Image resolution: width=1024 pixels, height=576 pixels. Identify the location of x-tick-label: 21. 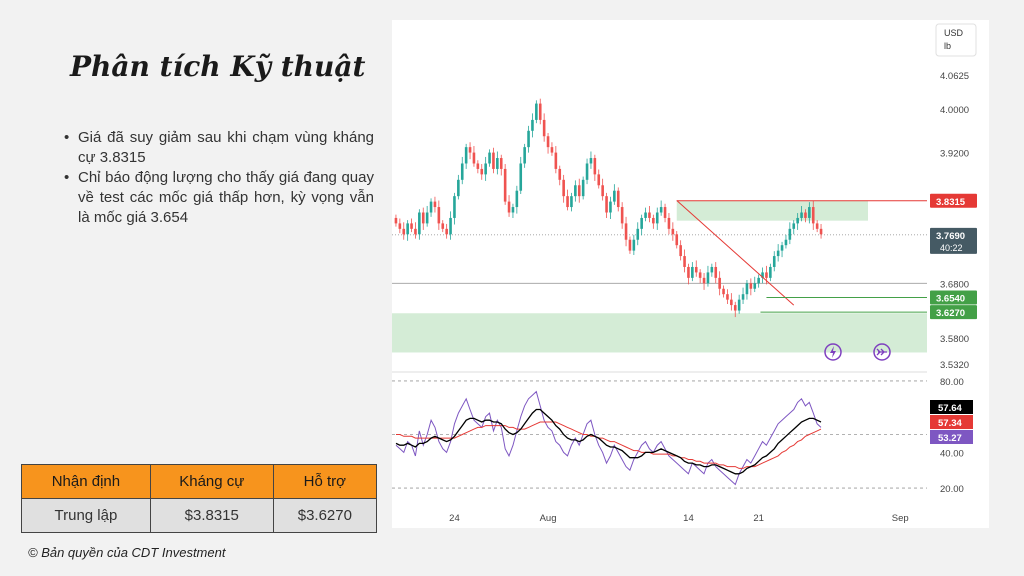
(758, 518).